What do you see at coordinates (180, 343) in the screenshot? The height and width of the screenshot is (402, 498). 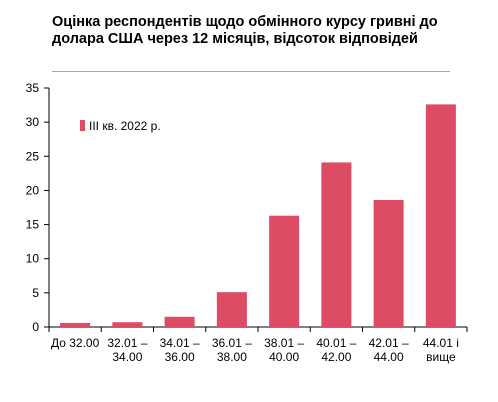 I see `x-tick-label: 34.01 –` at bounding box center [180, 343].